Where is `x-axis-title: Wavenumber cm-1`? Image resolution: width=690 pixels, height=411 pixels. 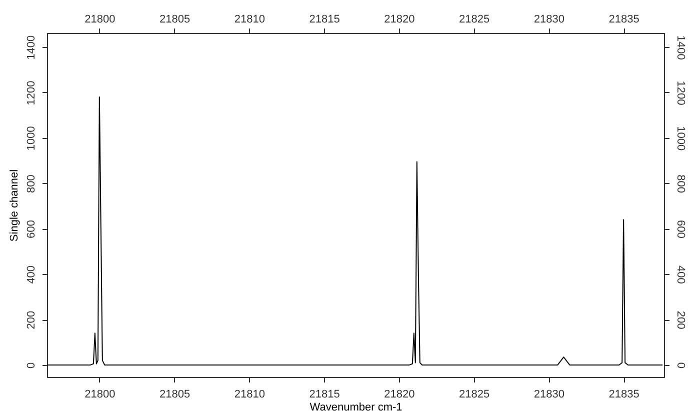 x-axis-title: Wavenumber cm-1 is located at coordinates (356, 406).